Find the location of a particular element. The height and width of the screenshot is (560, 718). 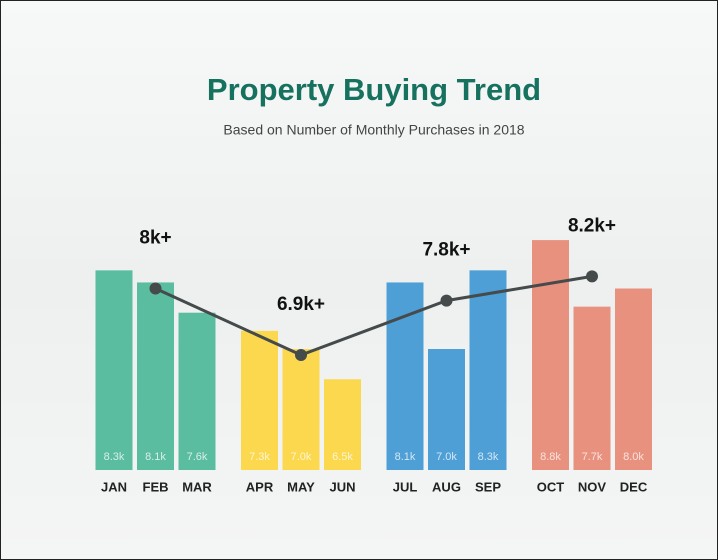

x-tick-label: FEB is located at coordinates (156, 486).